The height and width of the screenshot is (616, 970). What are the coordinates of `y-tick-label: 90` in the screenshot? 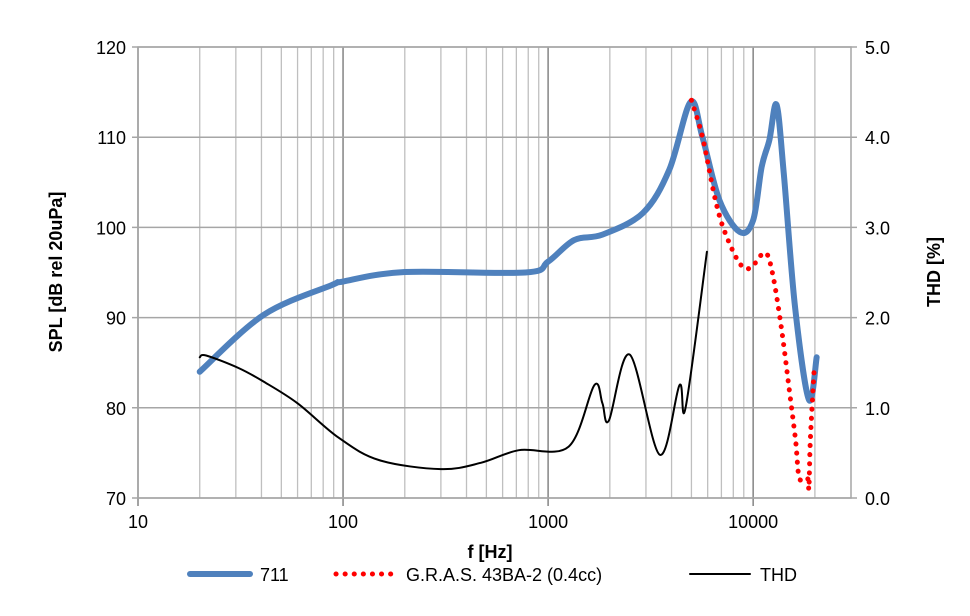 It's located at (116, 319).